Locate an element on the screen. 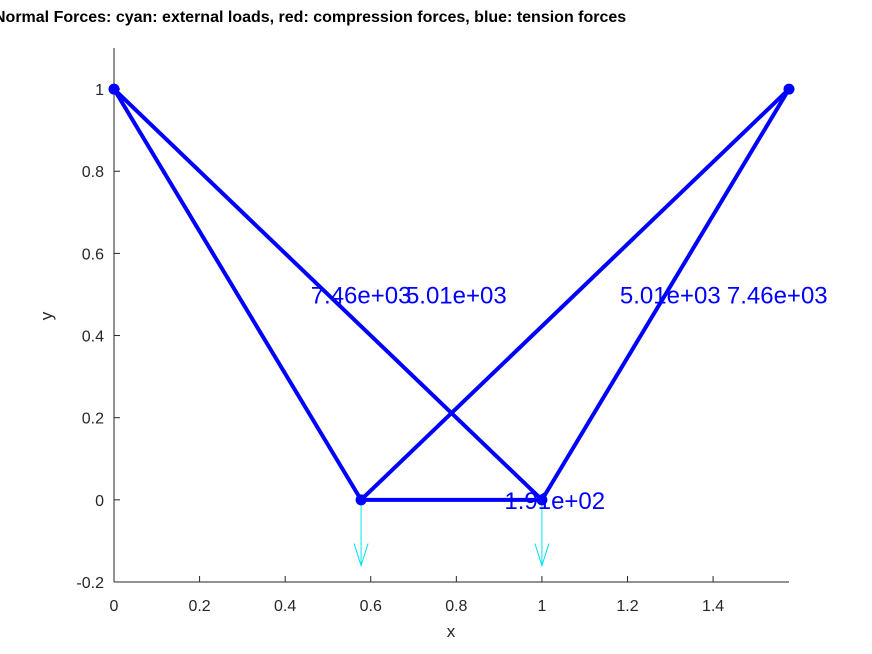  y-tick-label: 0 is located at coordinates (99, 501).